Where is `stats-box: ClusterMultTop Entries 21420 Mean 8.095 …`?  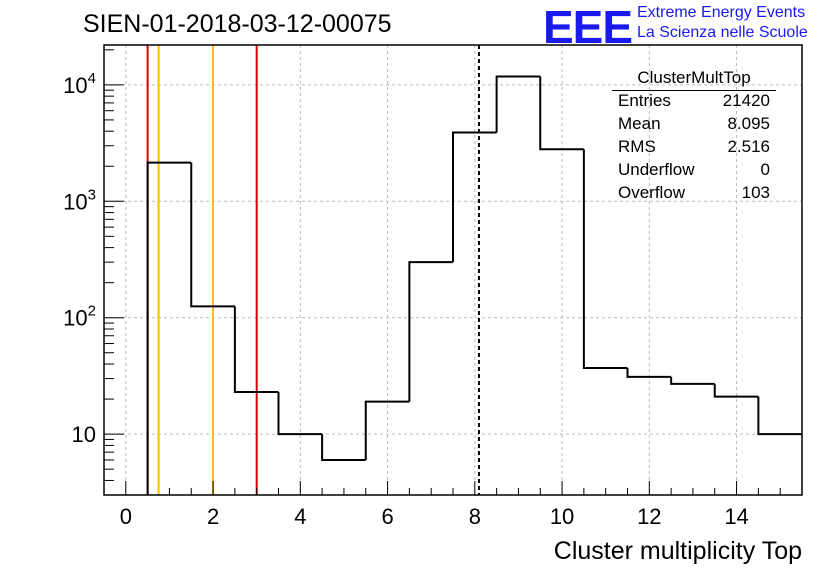 stats-box: ClusterMultTop Entries 21420 Mean 8.095 … is located at coordinates (694, 137).